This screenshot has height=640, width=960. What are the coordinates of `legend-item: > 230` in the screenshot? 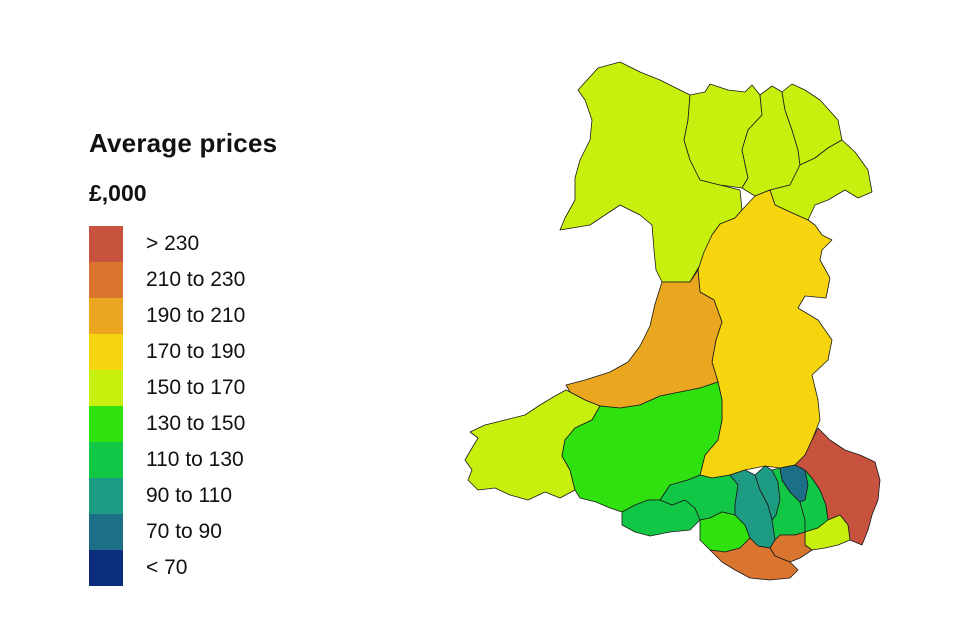 It's located at (167, 244).